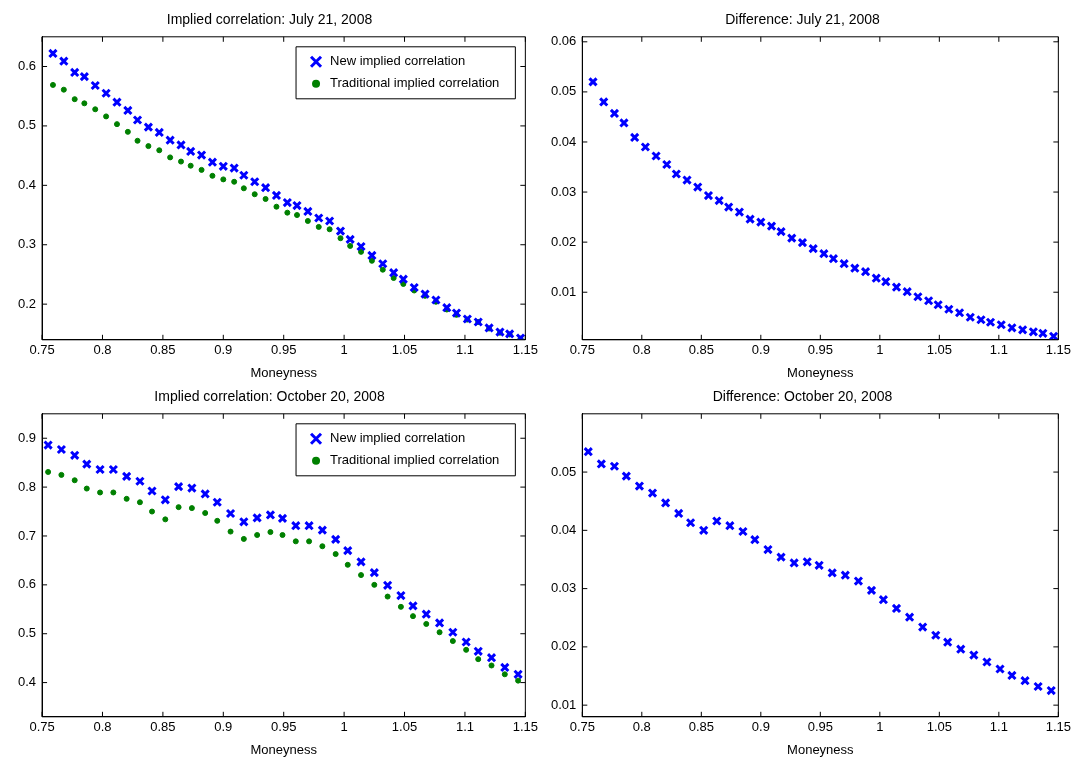  Describe the element at coordinates (803, 19) in the screenshot. I see `chart-title: Difference: July 21, 2008` at that location.